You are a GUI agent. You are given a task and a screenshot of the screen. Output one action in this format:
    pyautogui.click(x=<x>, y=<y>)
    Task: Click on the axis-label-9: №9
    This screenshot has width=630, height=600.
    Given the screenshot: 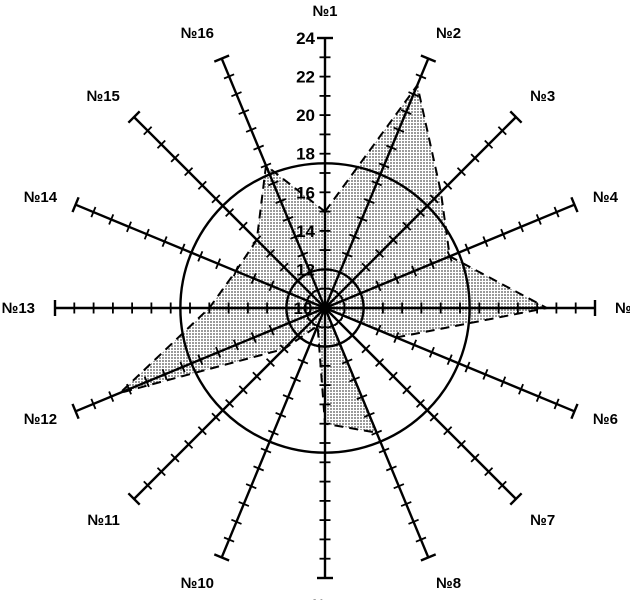 What is the action you would take?
    pyautogui.click(x=324, y=598)
    